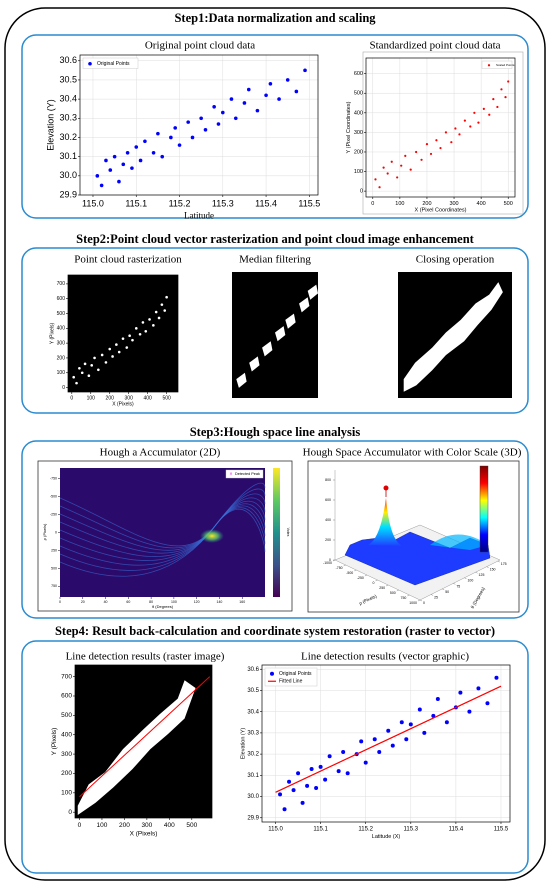 The height and width of the screenshot is (887, 550). What do you see at coordinates (68, 194) in the screenshot?
I see `y-tick-label: 29.9` at bounding box center [68, 194].